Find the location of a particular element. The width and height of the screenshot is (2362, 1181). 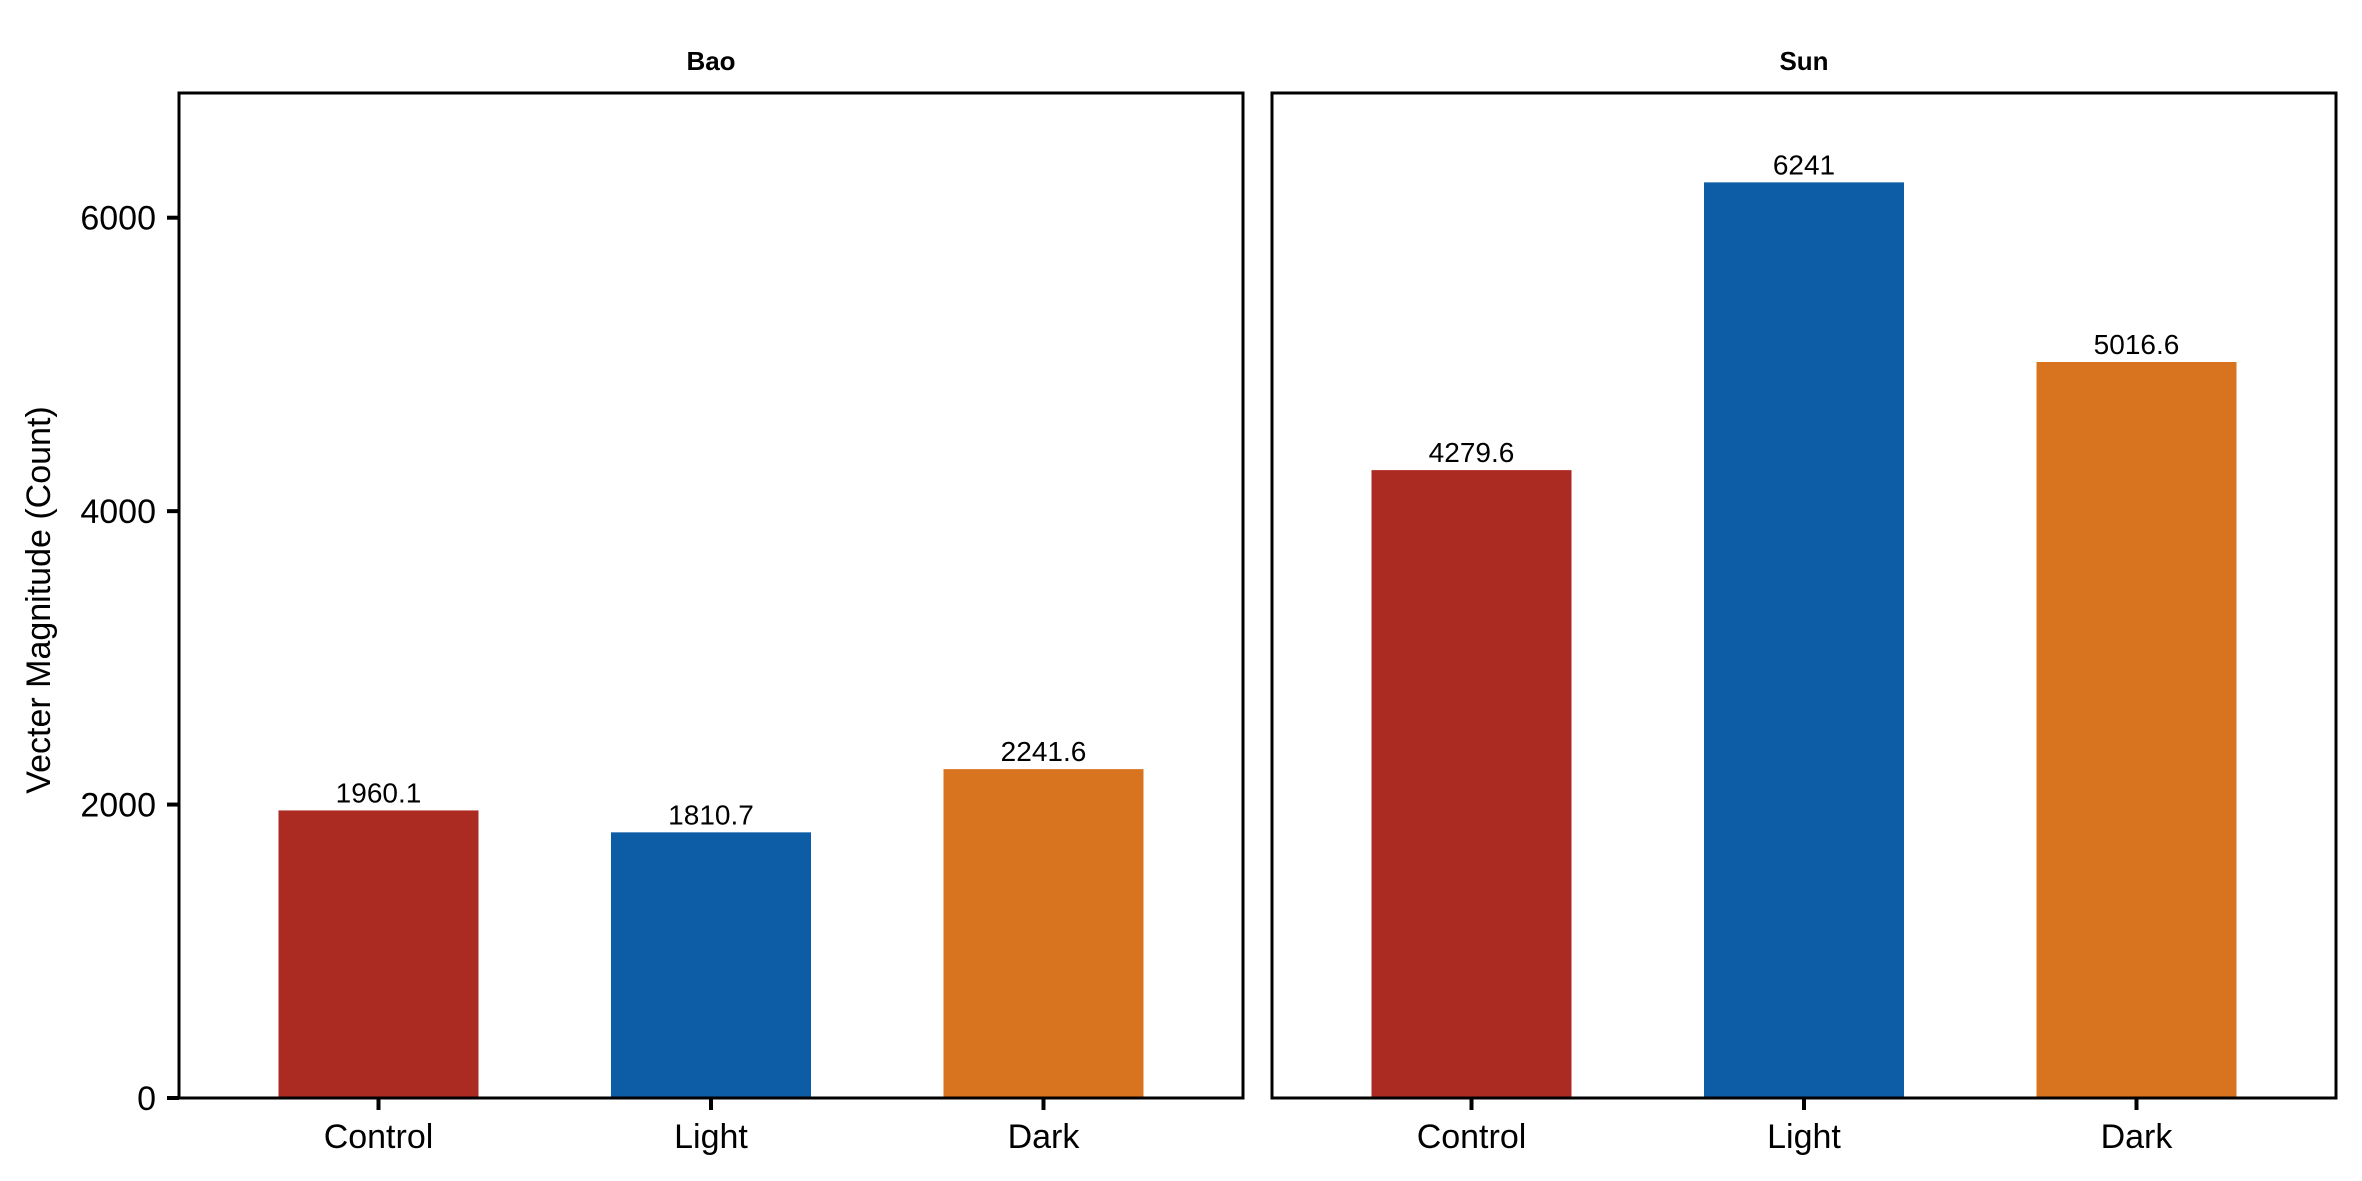

y-tick-label: 2000 is located at coordinates (118, 806).